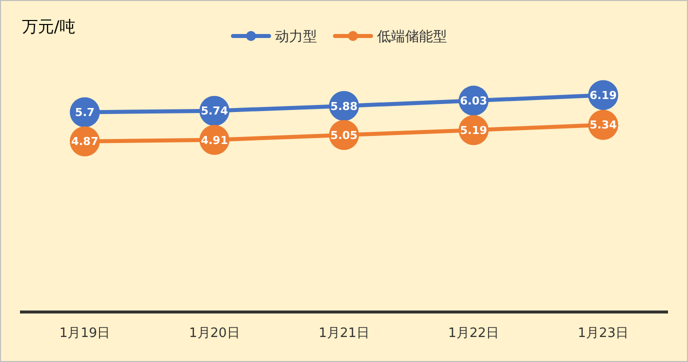 The image size is (688, 362). I want to click on data-label: 5.88, so click(344, 106).